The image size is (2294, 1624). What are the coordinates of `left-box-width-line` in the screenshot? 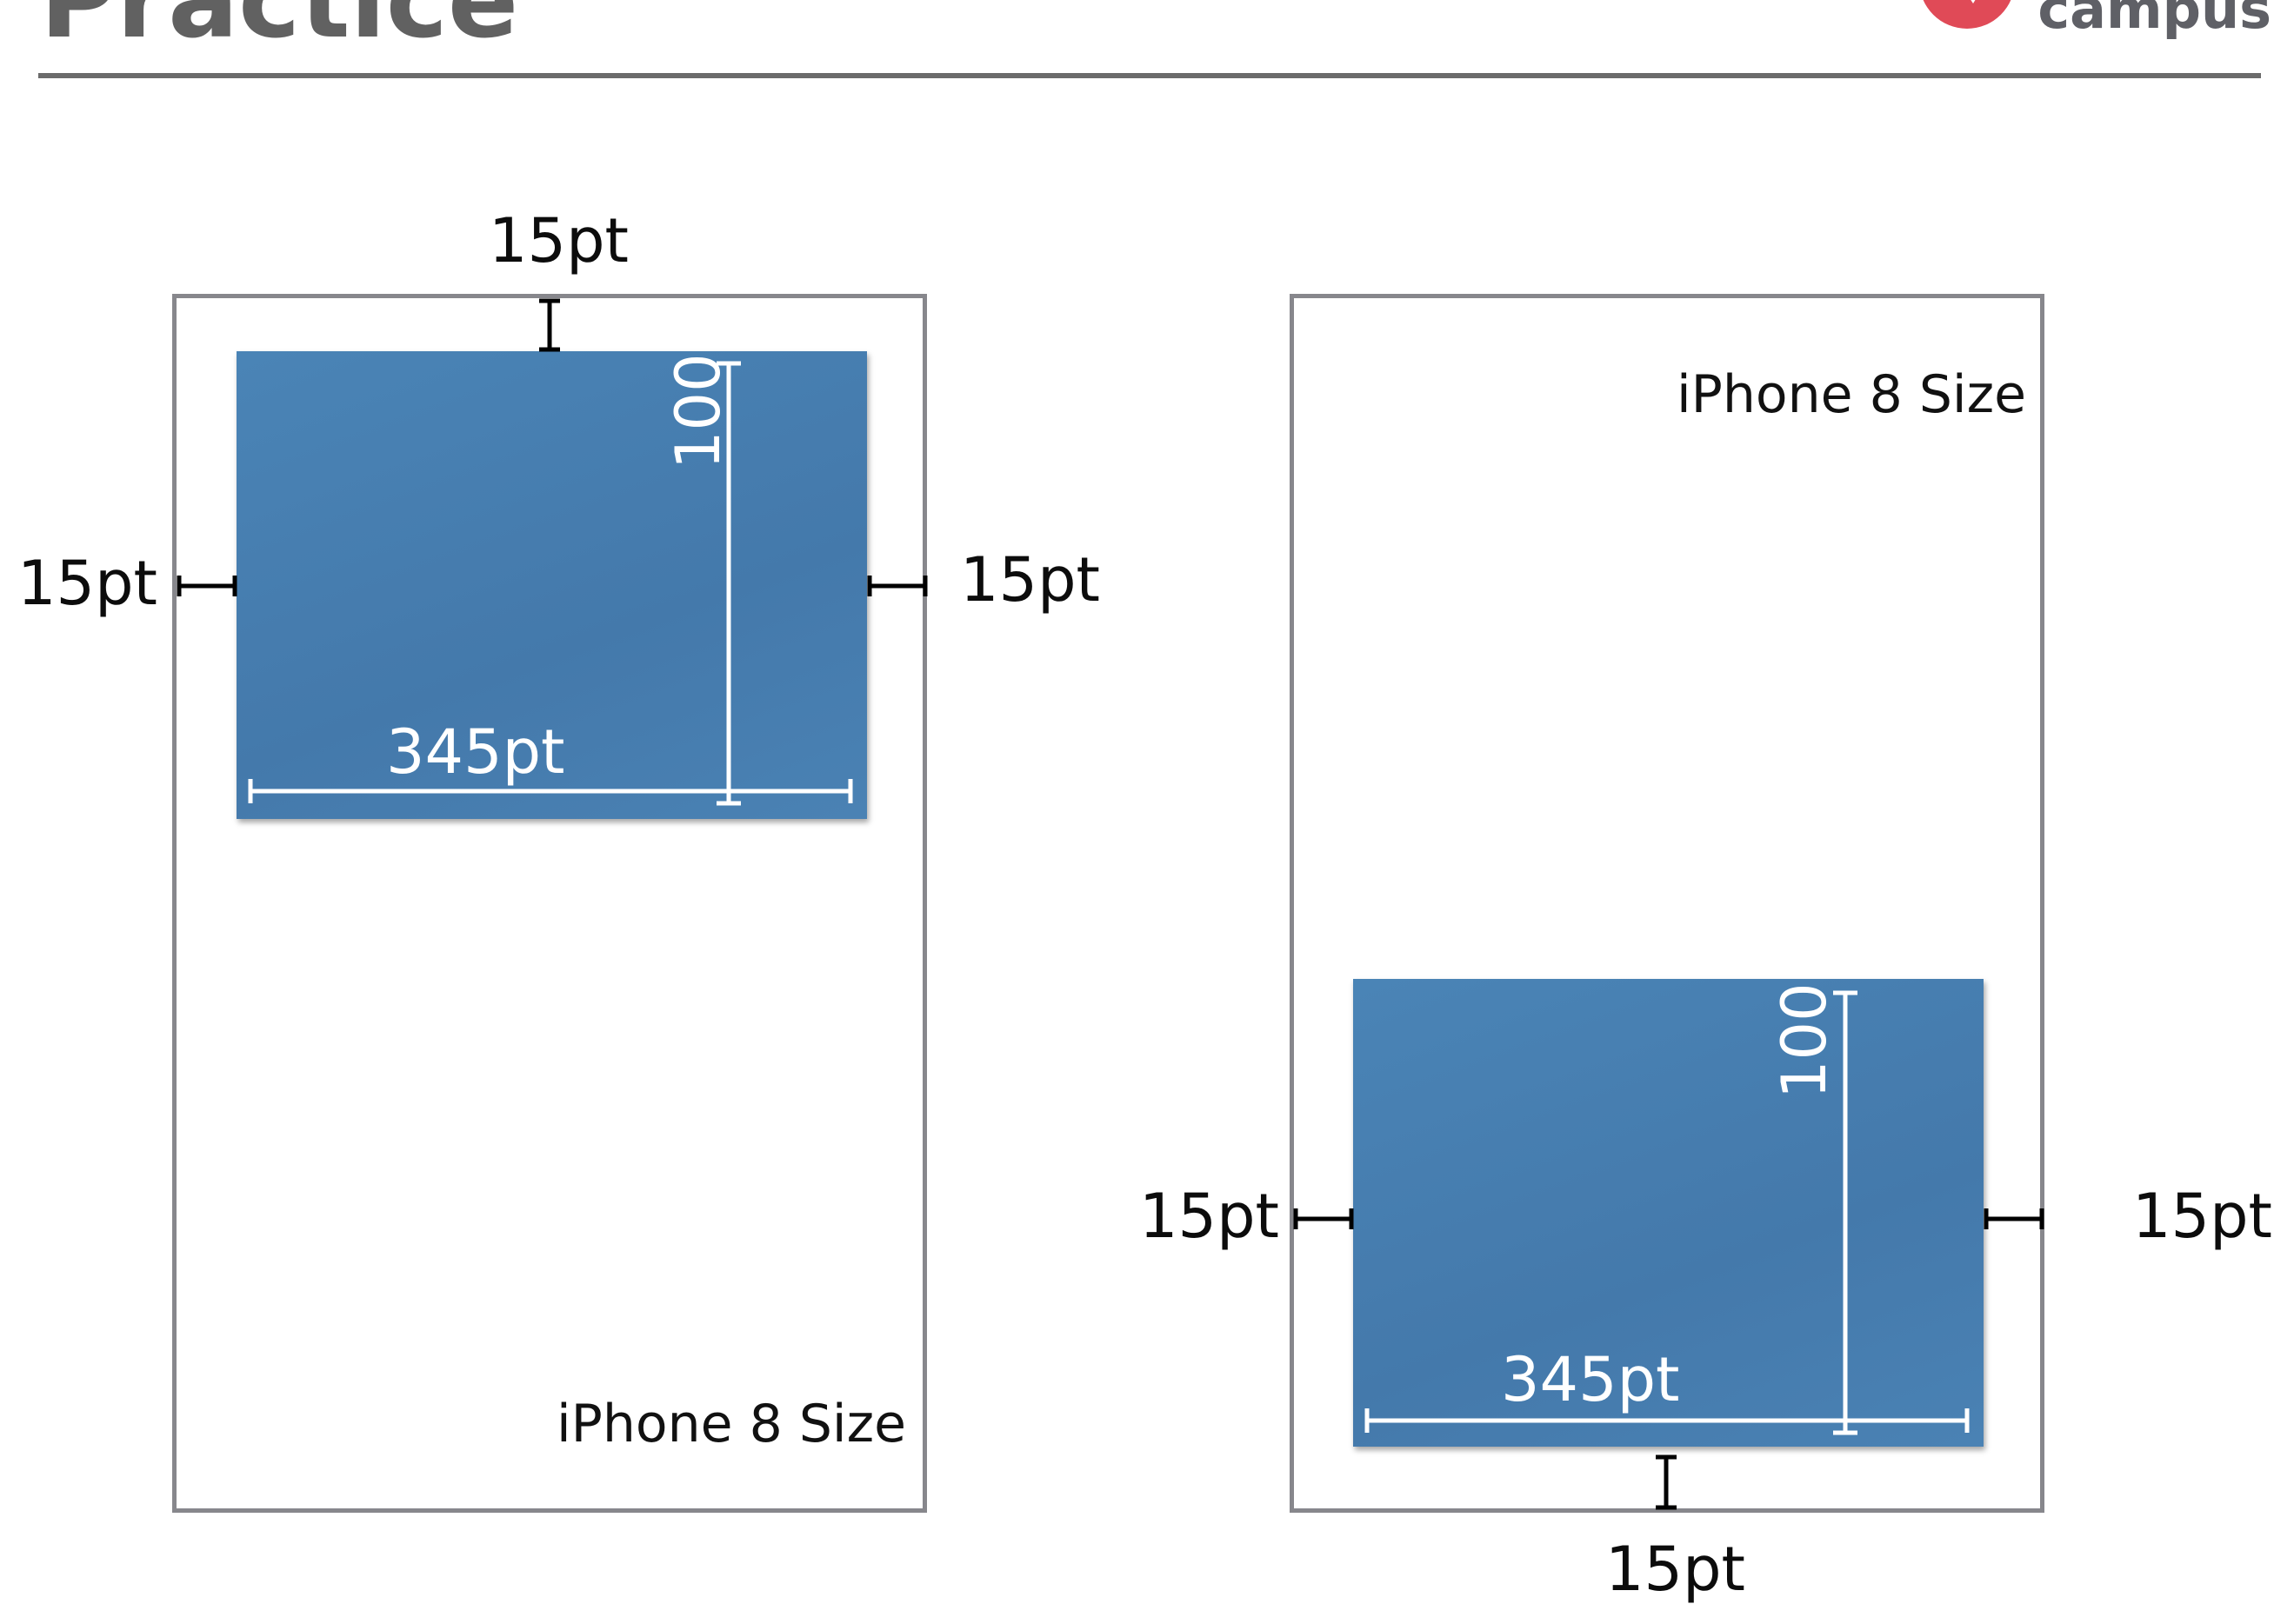 It's located at (550, 791).